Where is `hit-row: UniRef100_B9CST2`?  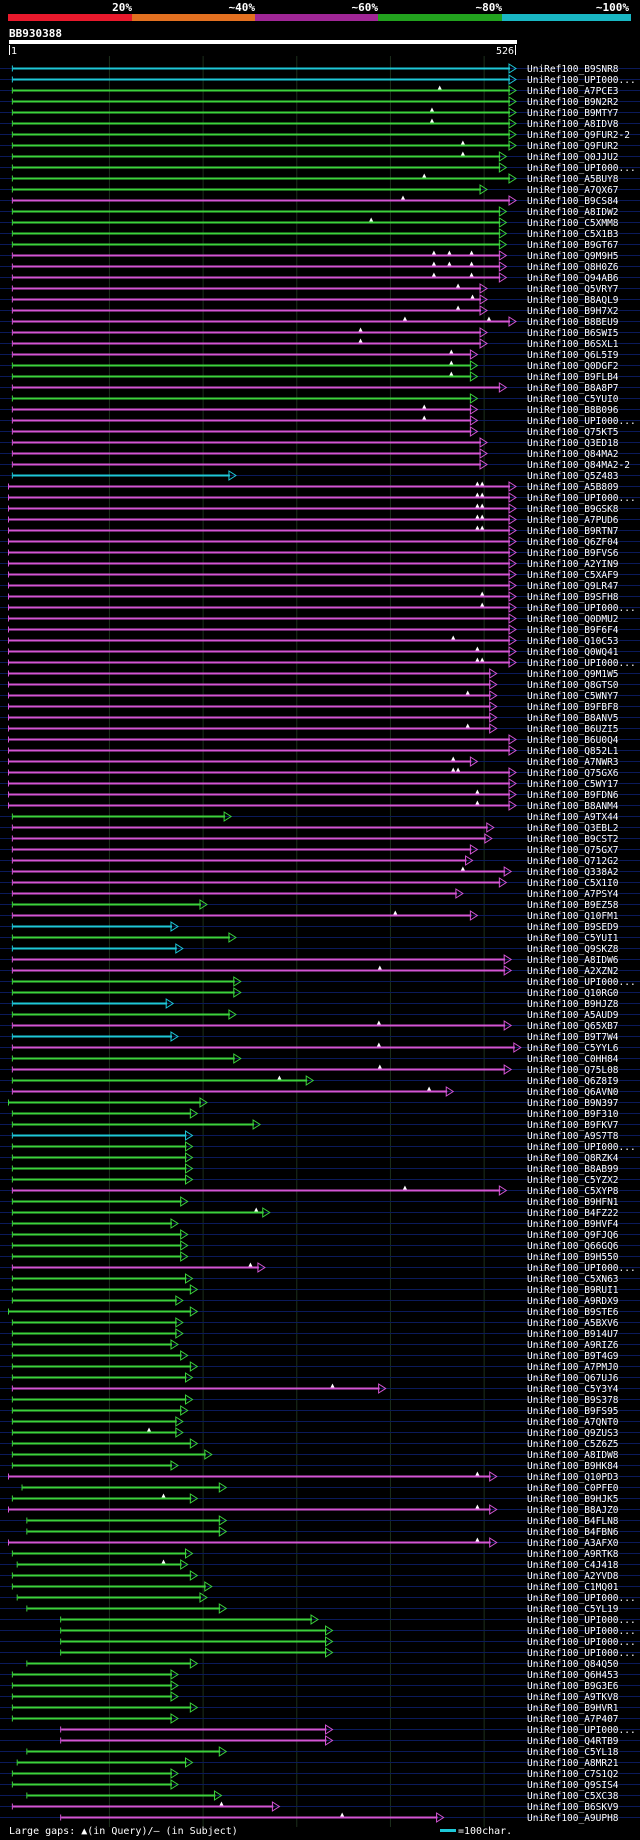 hit-row: UniRef100_B9CST2 is located at coordinates (320, 839).